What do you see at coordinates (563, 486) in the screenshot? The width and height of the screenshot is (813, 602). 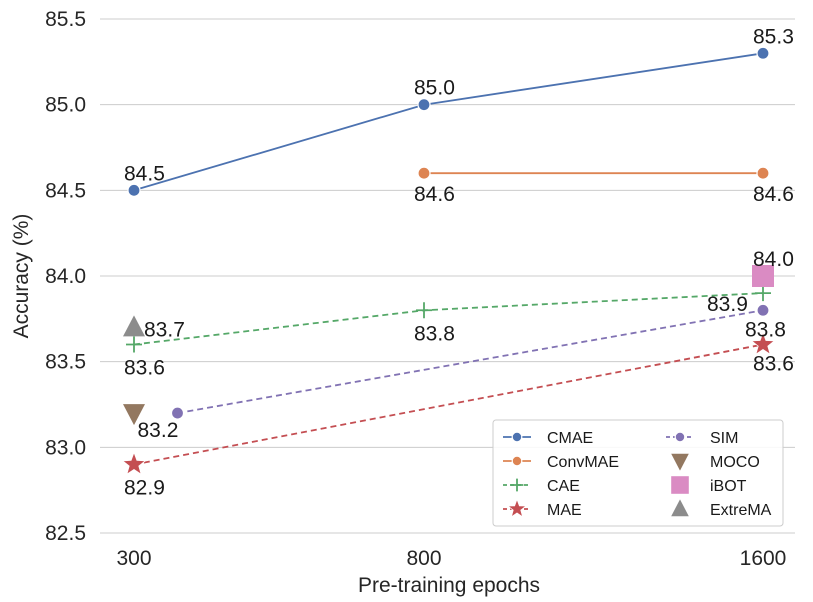 I see `legend-label-cae: CAE` at bounding box center [563, 486].